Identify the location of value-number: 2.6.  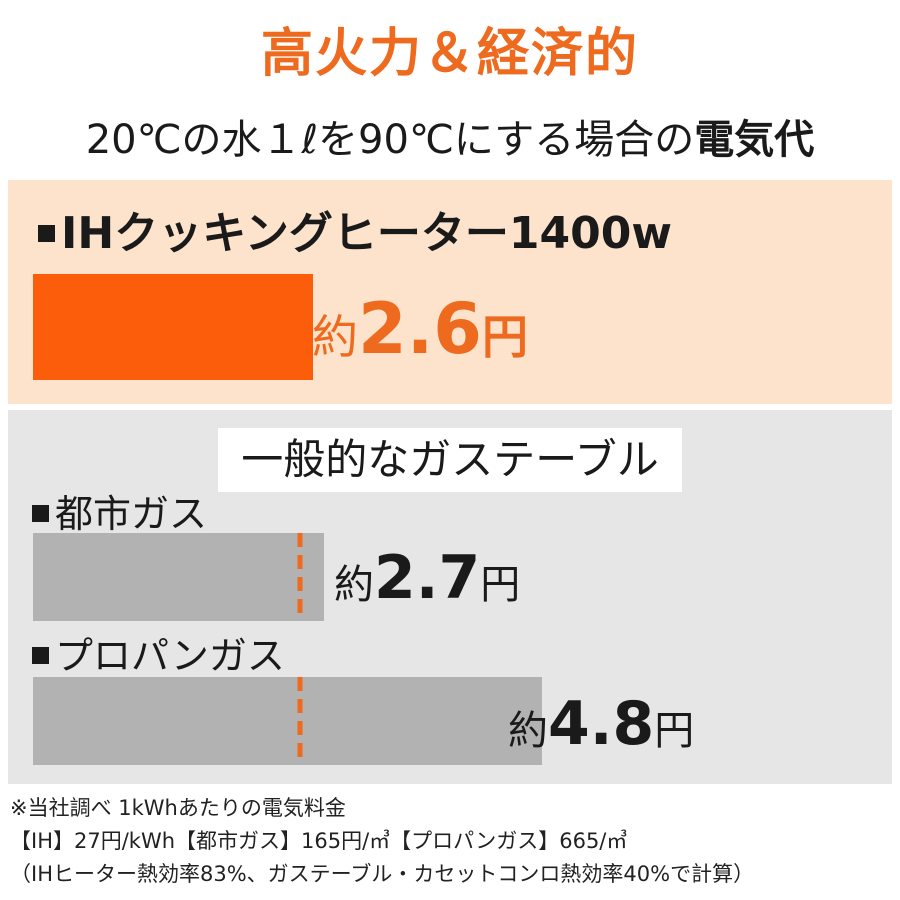
(420, 329).